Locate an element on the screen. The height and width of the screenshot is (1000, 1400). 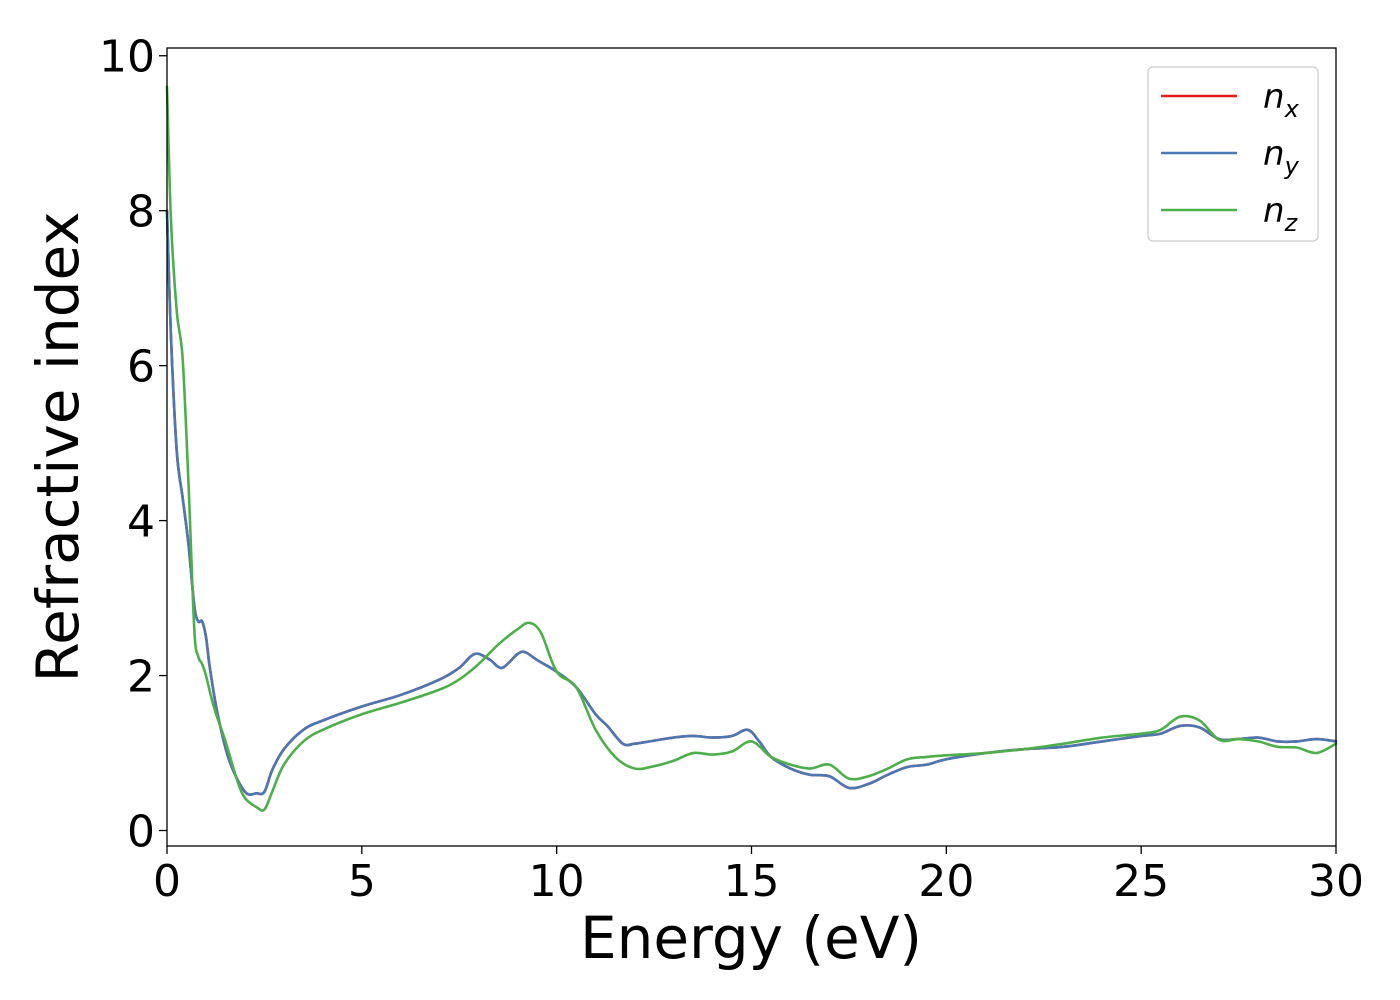
x-axis-label: Energy (eV) is located at coordinates (751, 938).